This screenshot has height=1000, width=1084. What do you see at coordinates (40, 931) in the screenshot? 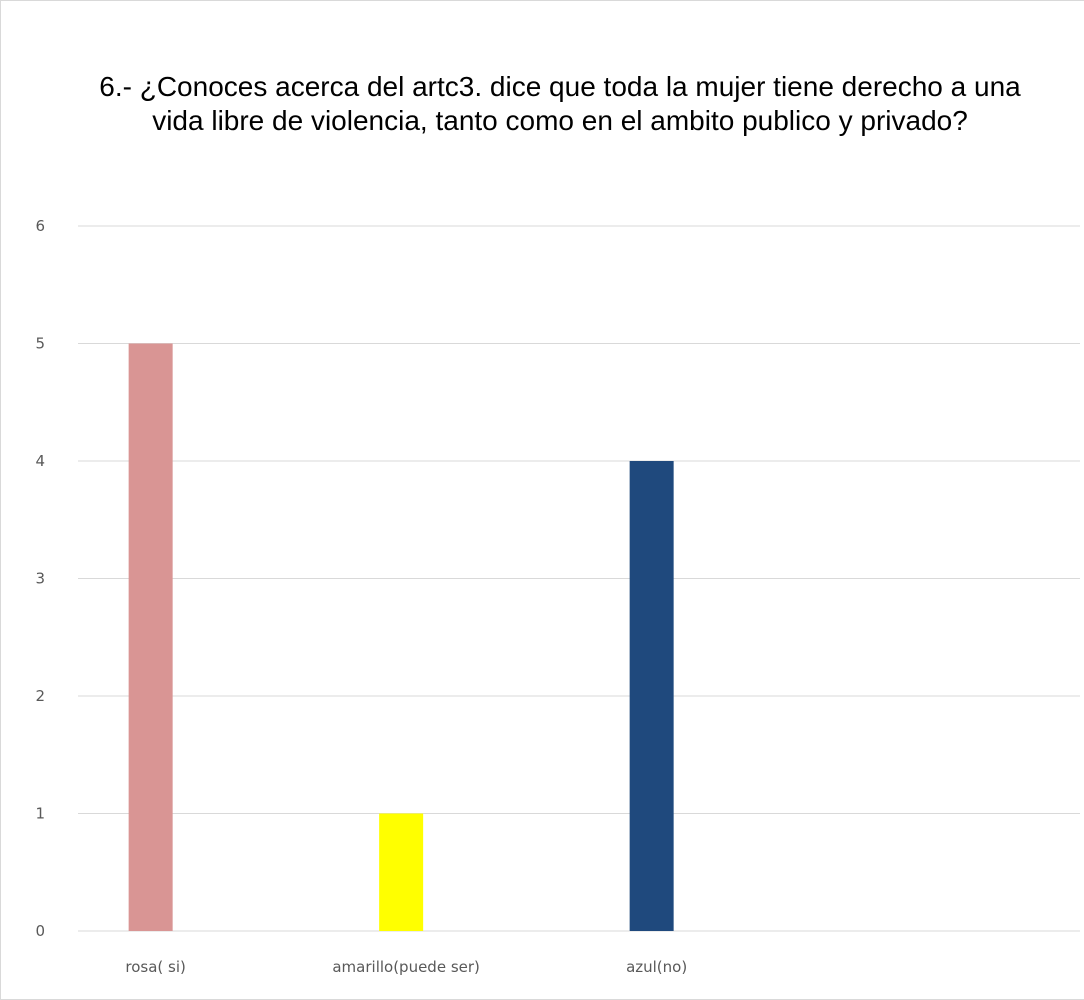
I see `y-tick-label: 0` at bounding box center [40, 931].